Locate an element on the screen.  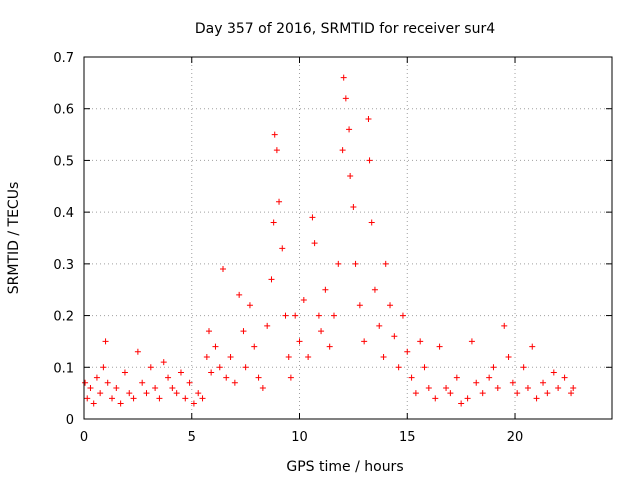
y-tick-label: 0.2 is located at coordinates (63, 317).